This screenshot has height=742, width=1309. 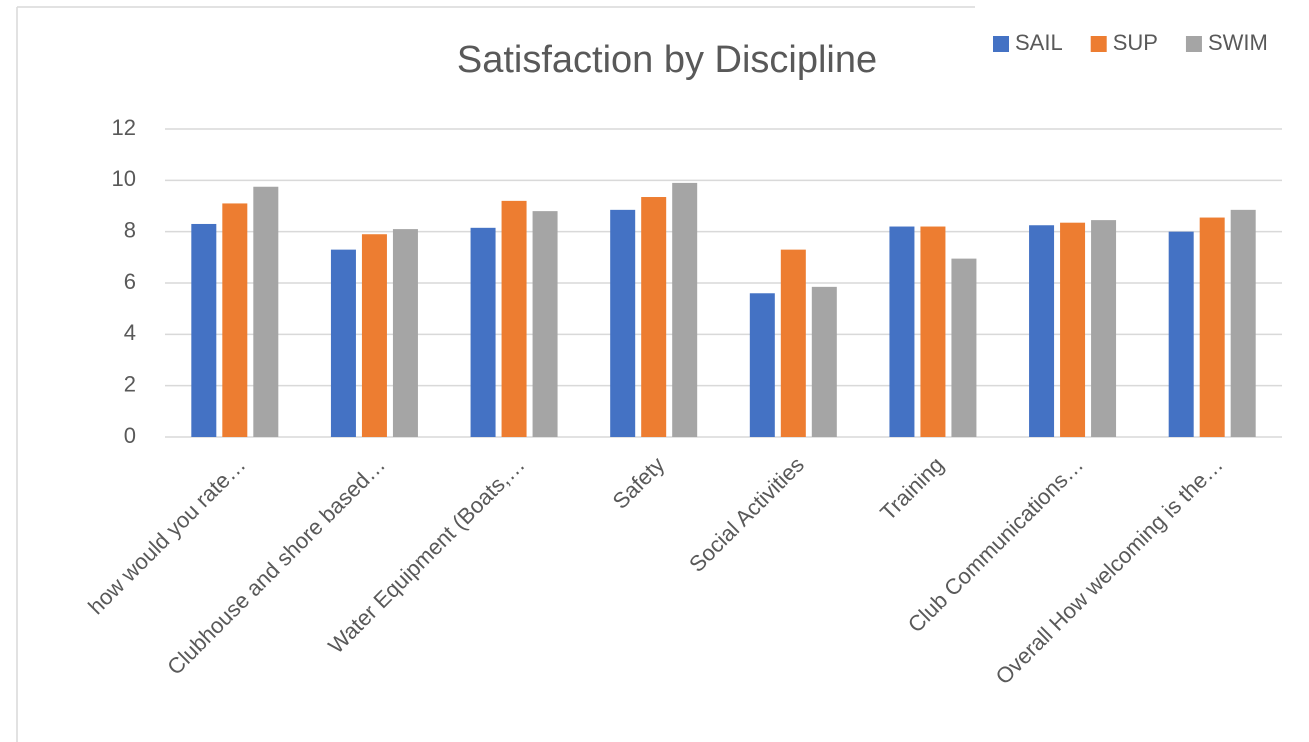 I want to click on y-tick-label: 4, so click(x=130, y=332).